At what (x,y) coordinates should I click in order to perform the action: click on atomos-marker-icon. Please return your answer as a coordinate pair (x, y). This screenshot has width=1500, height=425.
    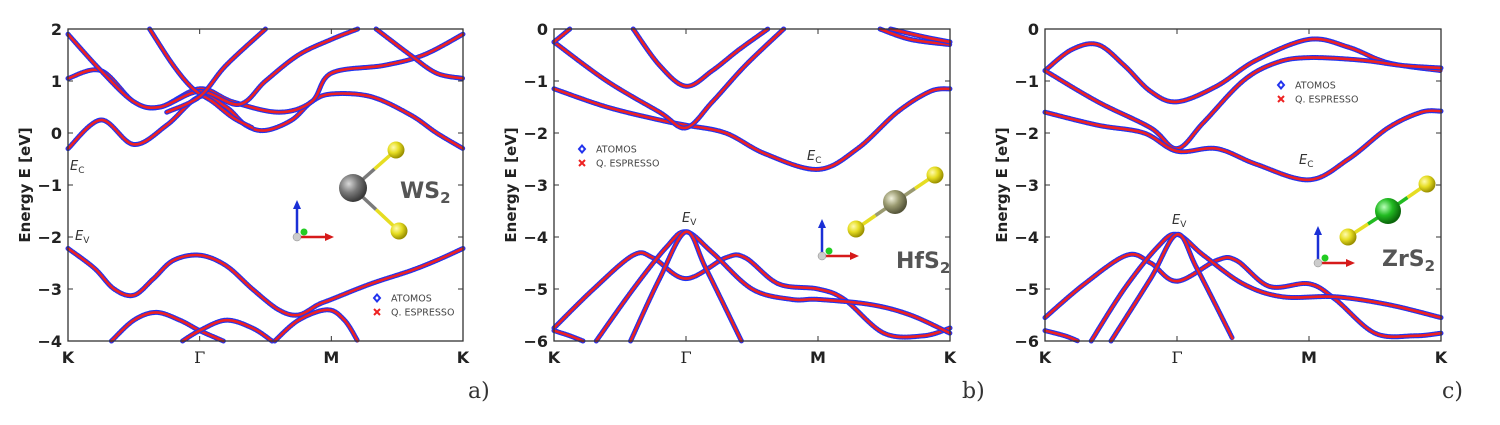
    Looking at the image, I should click on (1281, 85).